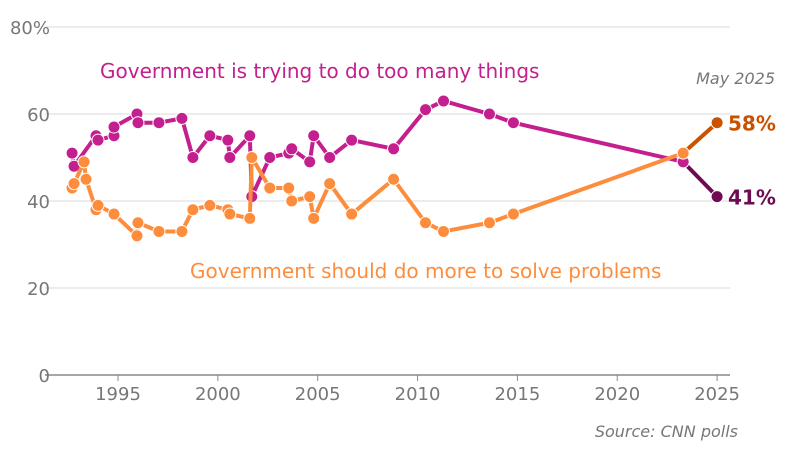 Image resolution: width=800 pixels, height=454 pixels. Describe the element at coordinates (617, 394) in the screenshot. I see `x-tick-label: 2020` at that location.